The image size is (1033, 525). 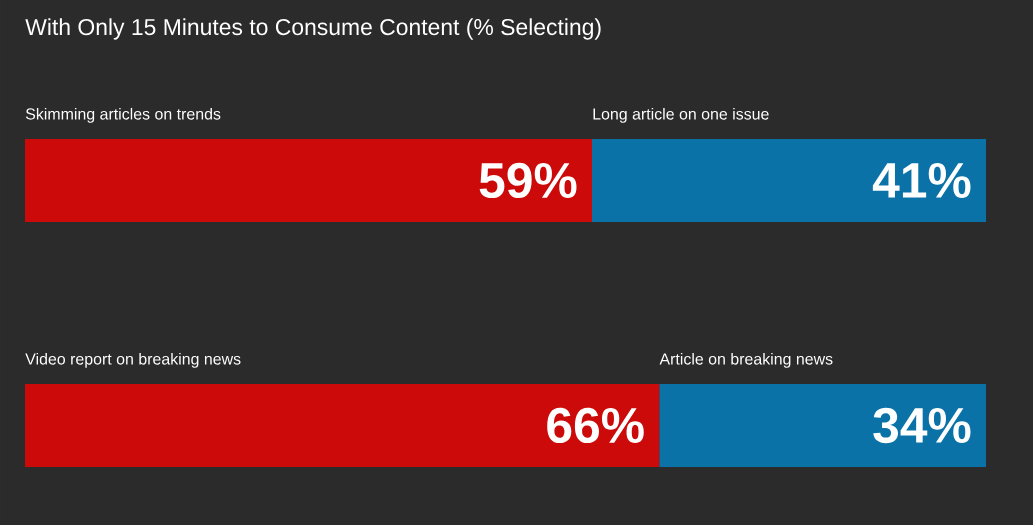 I want to click on data-label: 34%, so click(x=922, y=425).